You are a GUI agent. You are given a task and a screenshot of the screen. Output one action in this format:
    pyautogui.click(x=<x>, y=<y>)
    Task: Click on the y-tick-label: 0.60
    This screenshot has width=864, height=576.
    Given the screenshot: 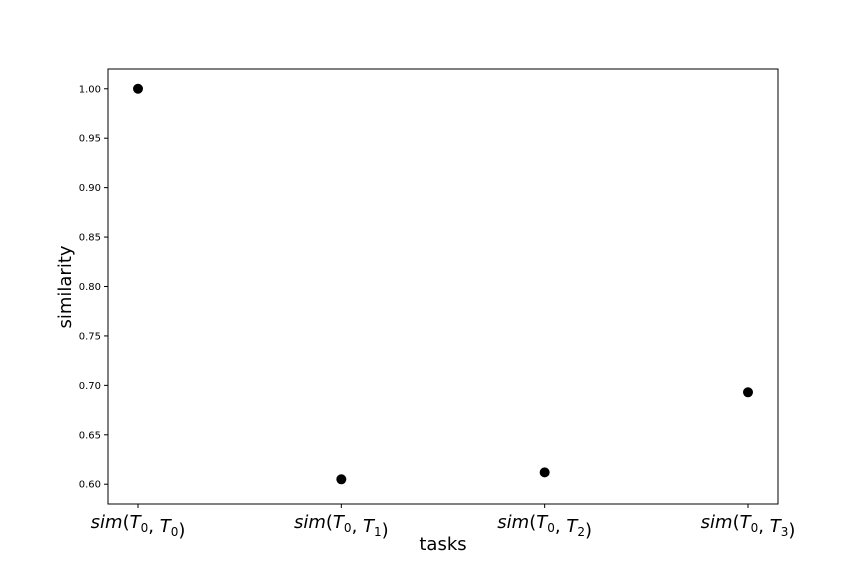 What is the action you would take?
    pyautogui.click(x=90, y=485)
    